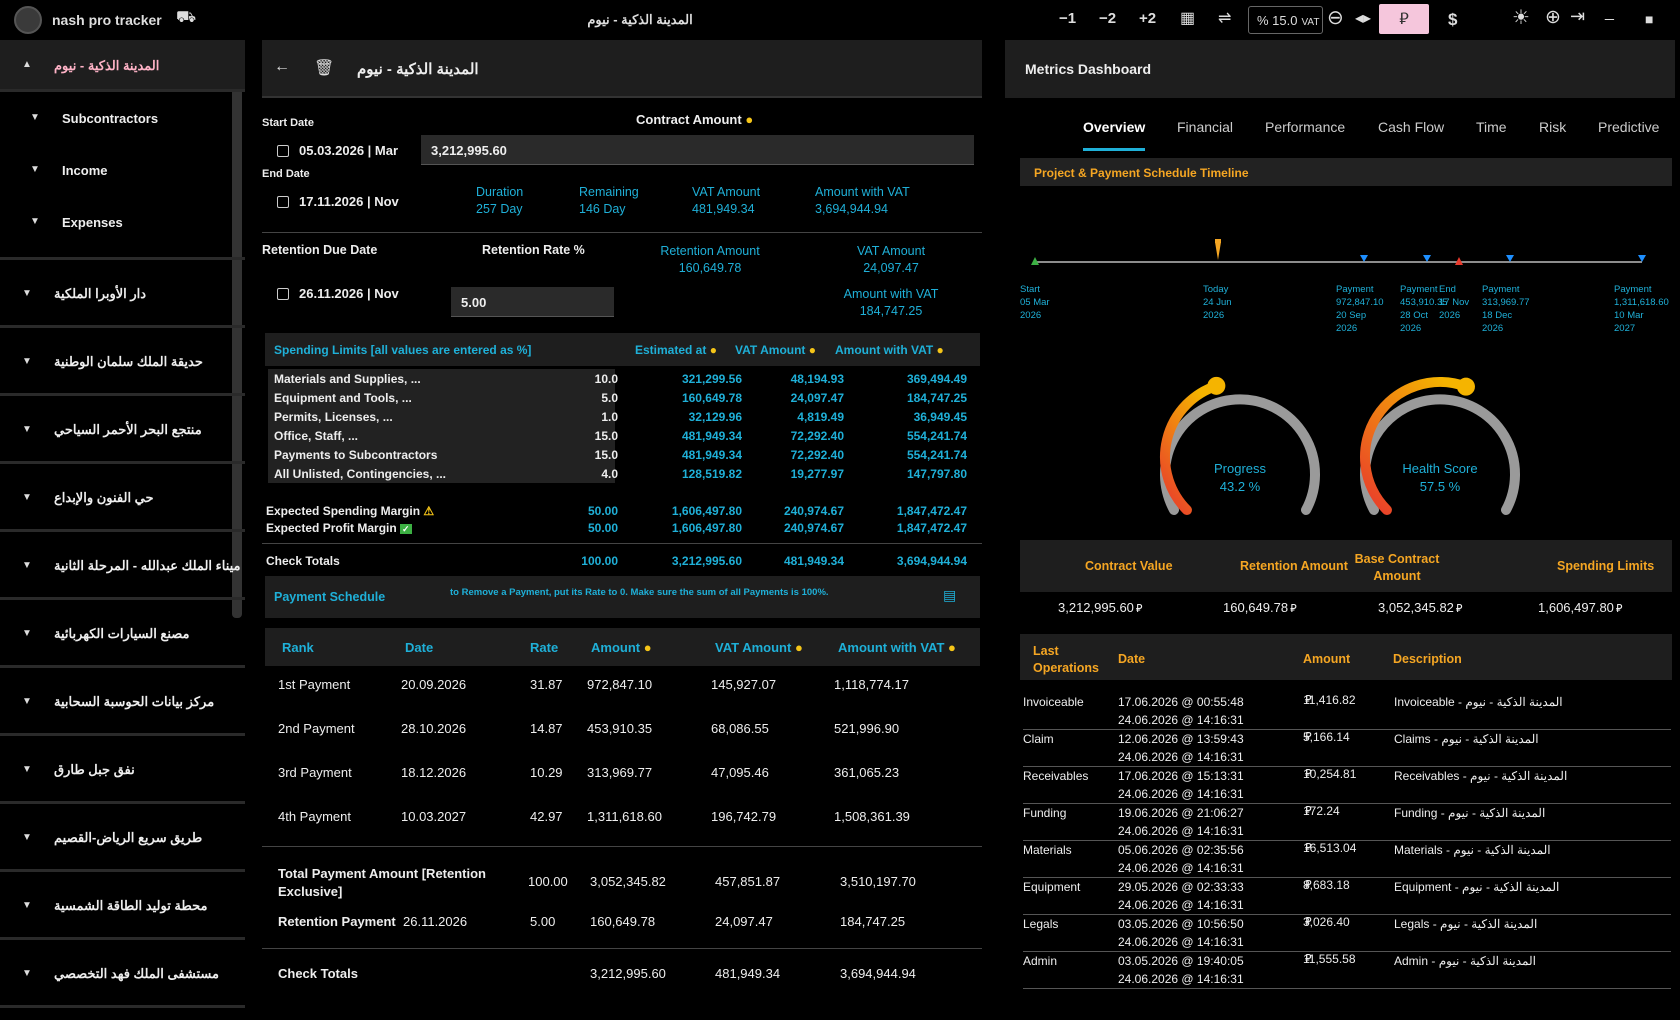  Describe the element at coordinates (710, 268) in the screenshot. I see `retention-amount-value: 160,649.78` at that location.